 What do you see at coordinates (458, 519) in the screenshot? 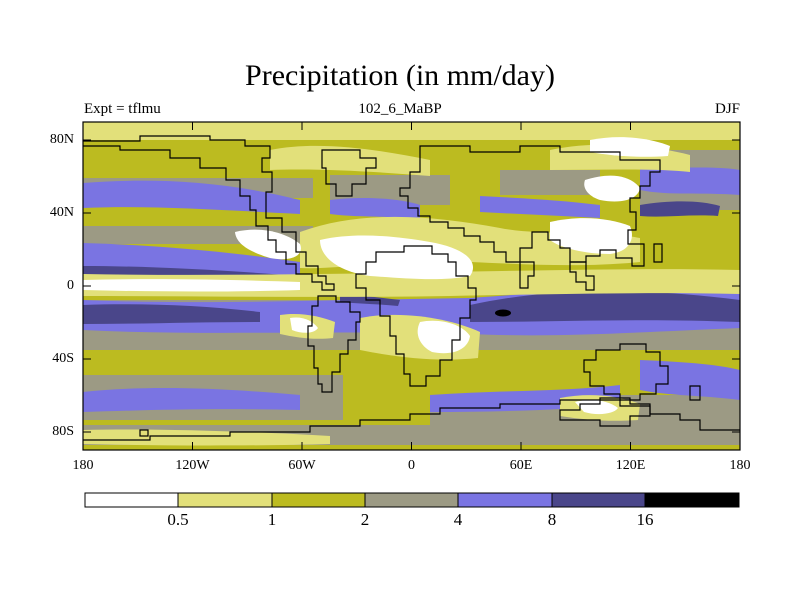
I see `colorbar-label-4: 4` at bounding box center [458, 519].